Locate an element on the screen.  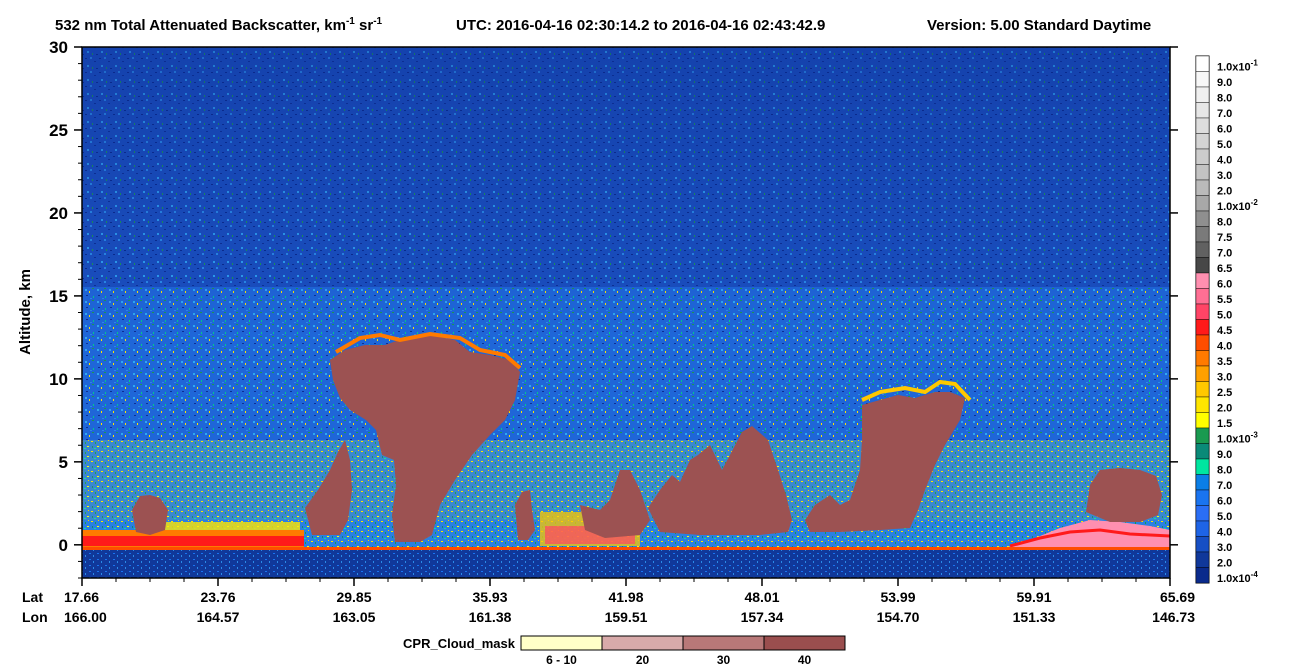
x-tick-lon-label: 161.38 is located at coordinates (490, 617).